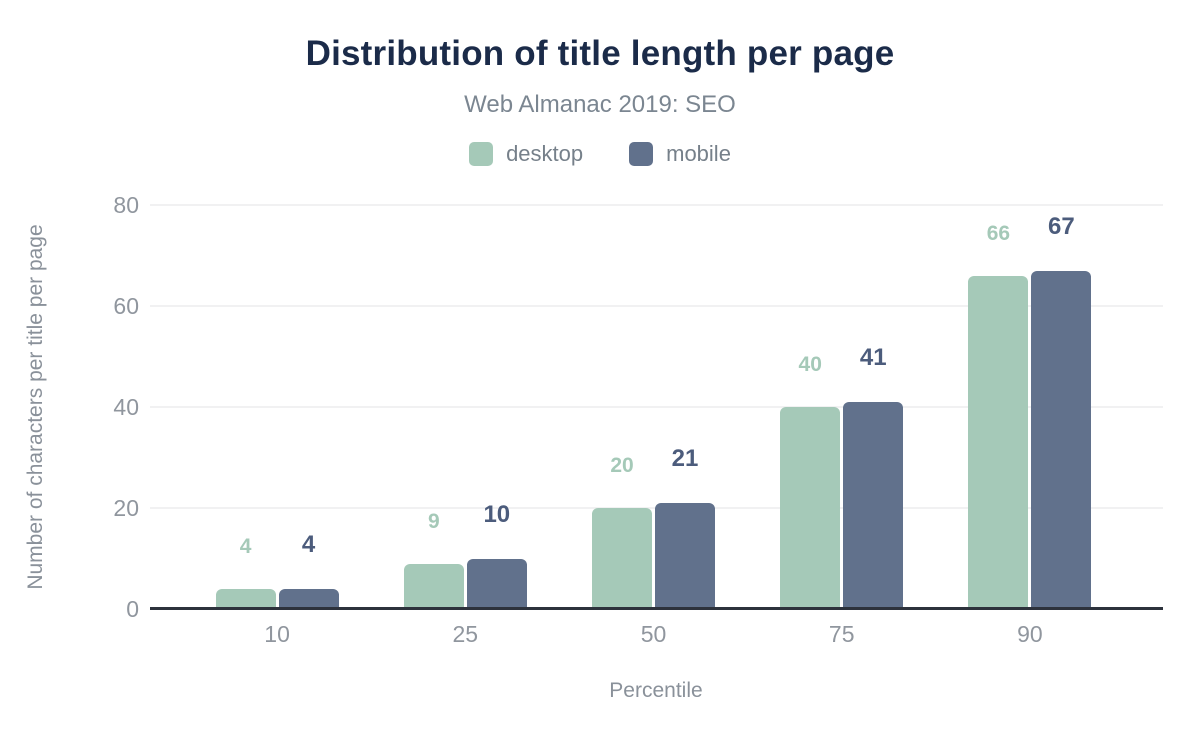 The width and height of the screenshot is (1200, 742). What do you see at coordinates (545, 153) in the screenshot?
I see `legend-label: desktop` at bounding box center [545, 153].